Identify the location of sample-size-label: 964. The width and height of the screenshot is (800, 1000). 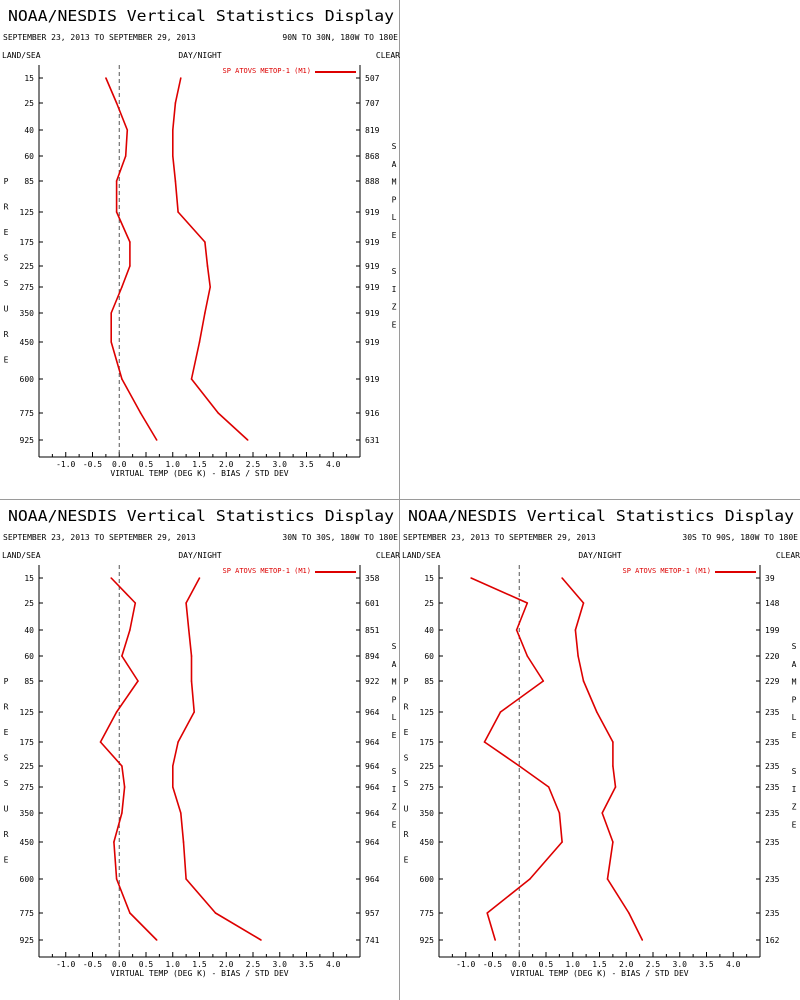
(372, 766).